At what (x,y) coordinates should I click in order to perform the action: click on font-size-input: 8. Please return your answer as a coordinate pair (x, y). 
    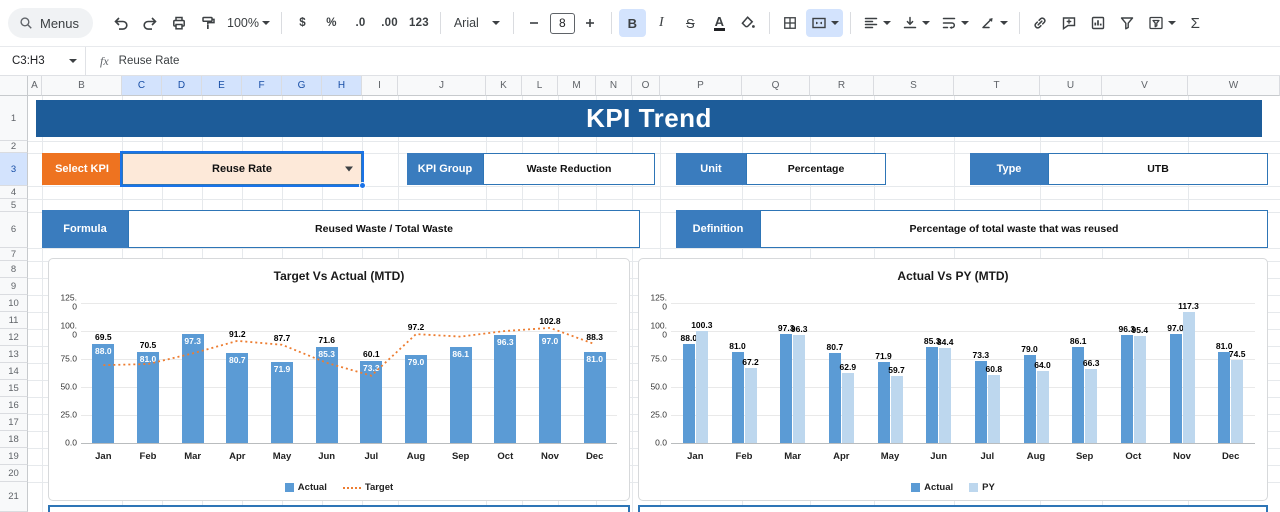
    Looking at the image, I should click on (562, 23).